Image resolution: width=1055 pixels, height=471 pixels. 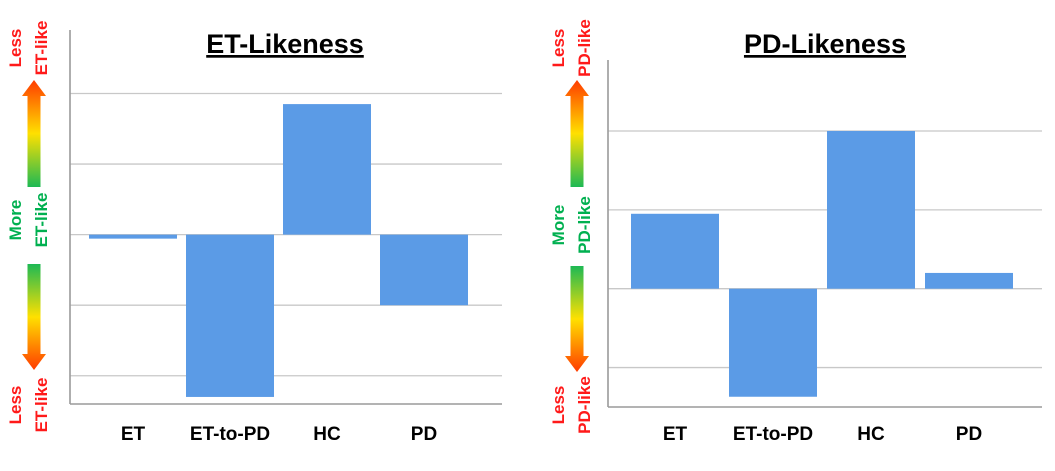 I want to click on side-label-bottom-like: ET-like, so click(x=41, y=405).